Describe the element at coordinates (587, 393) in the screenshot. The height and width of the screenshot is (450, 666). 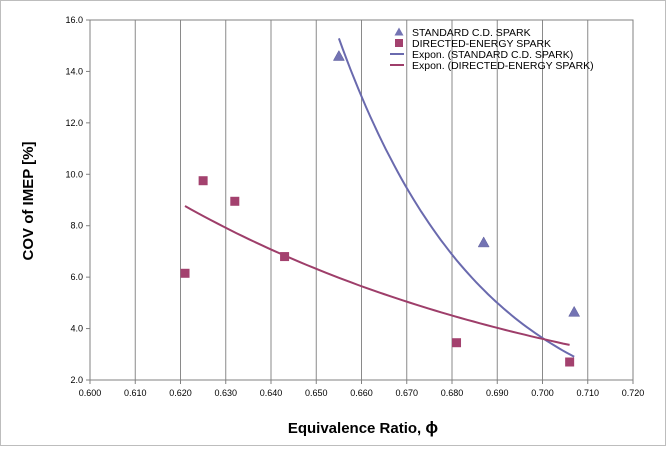
I see `x-tick-label: 0.710` at that location.